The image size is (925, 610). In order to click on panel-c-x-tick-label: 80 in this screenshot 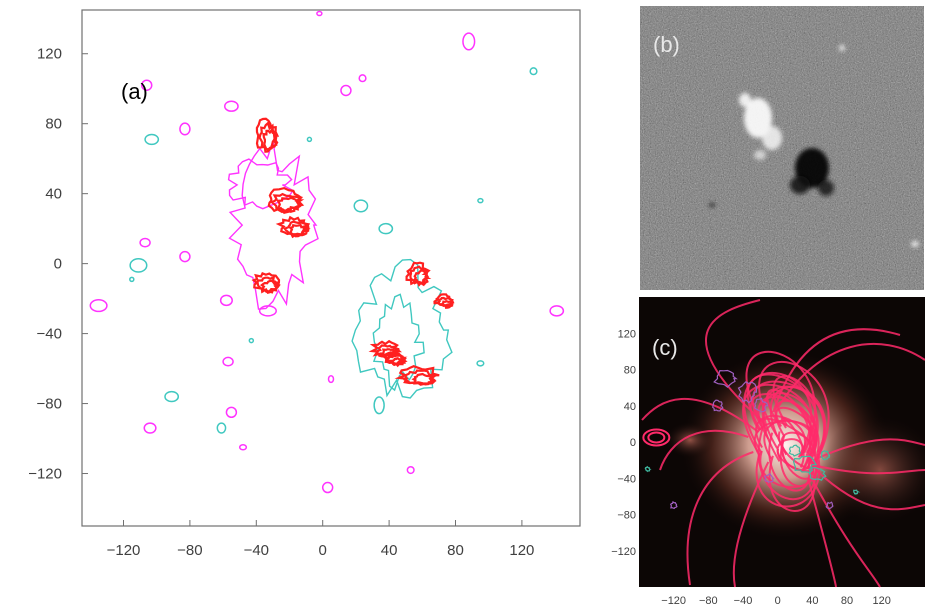, I will do `click(847, 601)`.